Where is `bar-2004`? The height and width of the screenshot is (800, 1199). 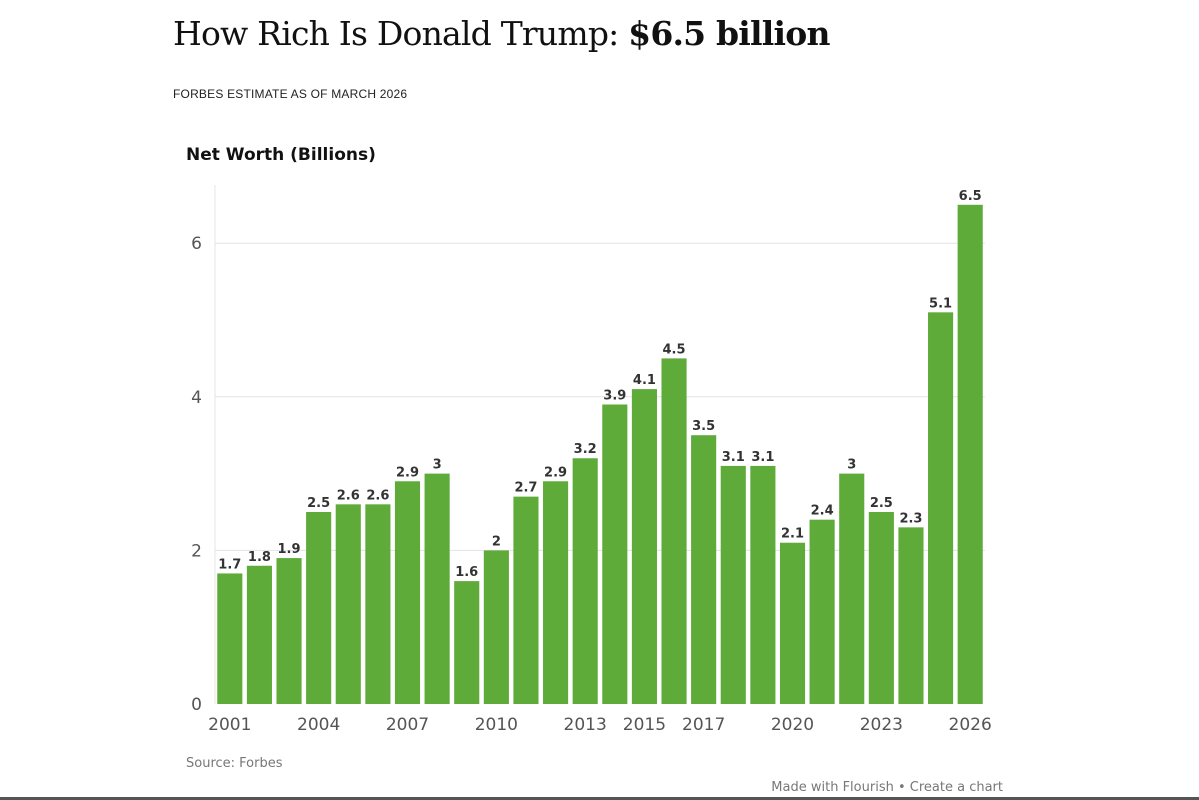 bar-2004 is located at coordinates (319, 608).